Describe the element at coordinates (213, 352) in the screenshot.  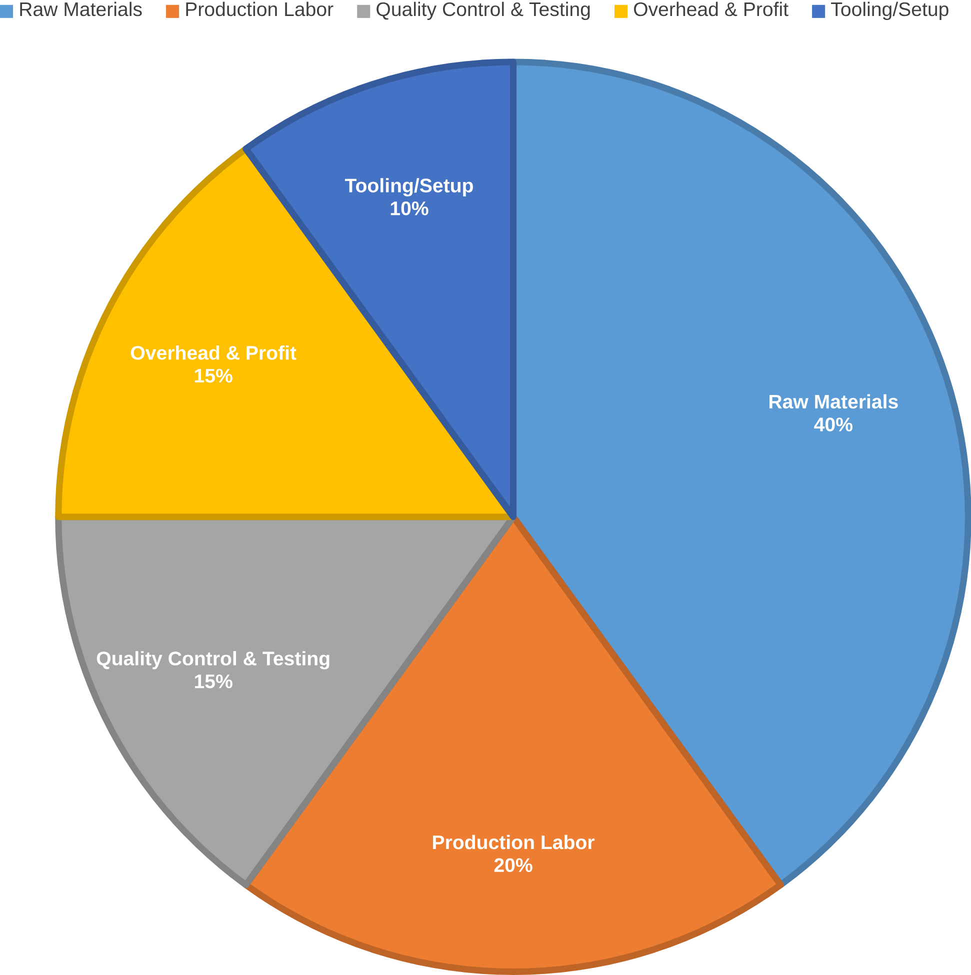
I see `slice-label: Overhead & Profit` at that location.